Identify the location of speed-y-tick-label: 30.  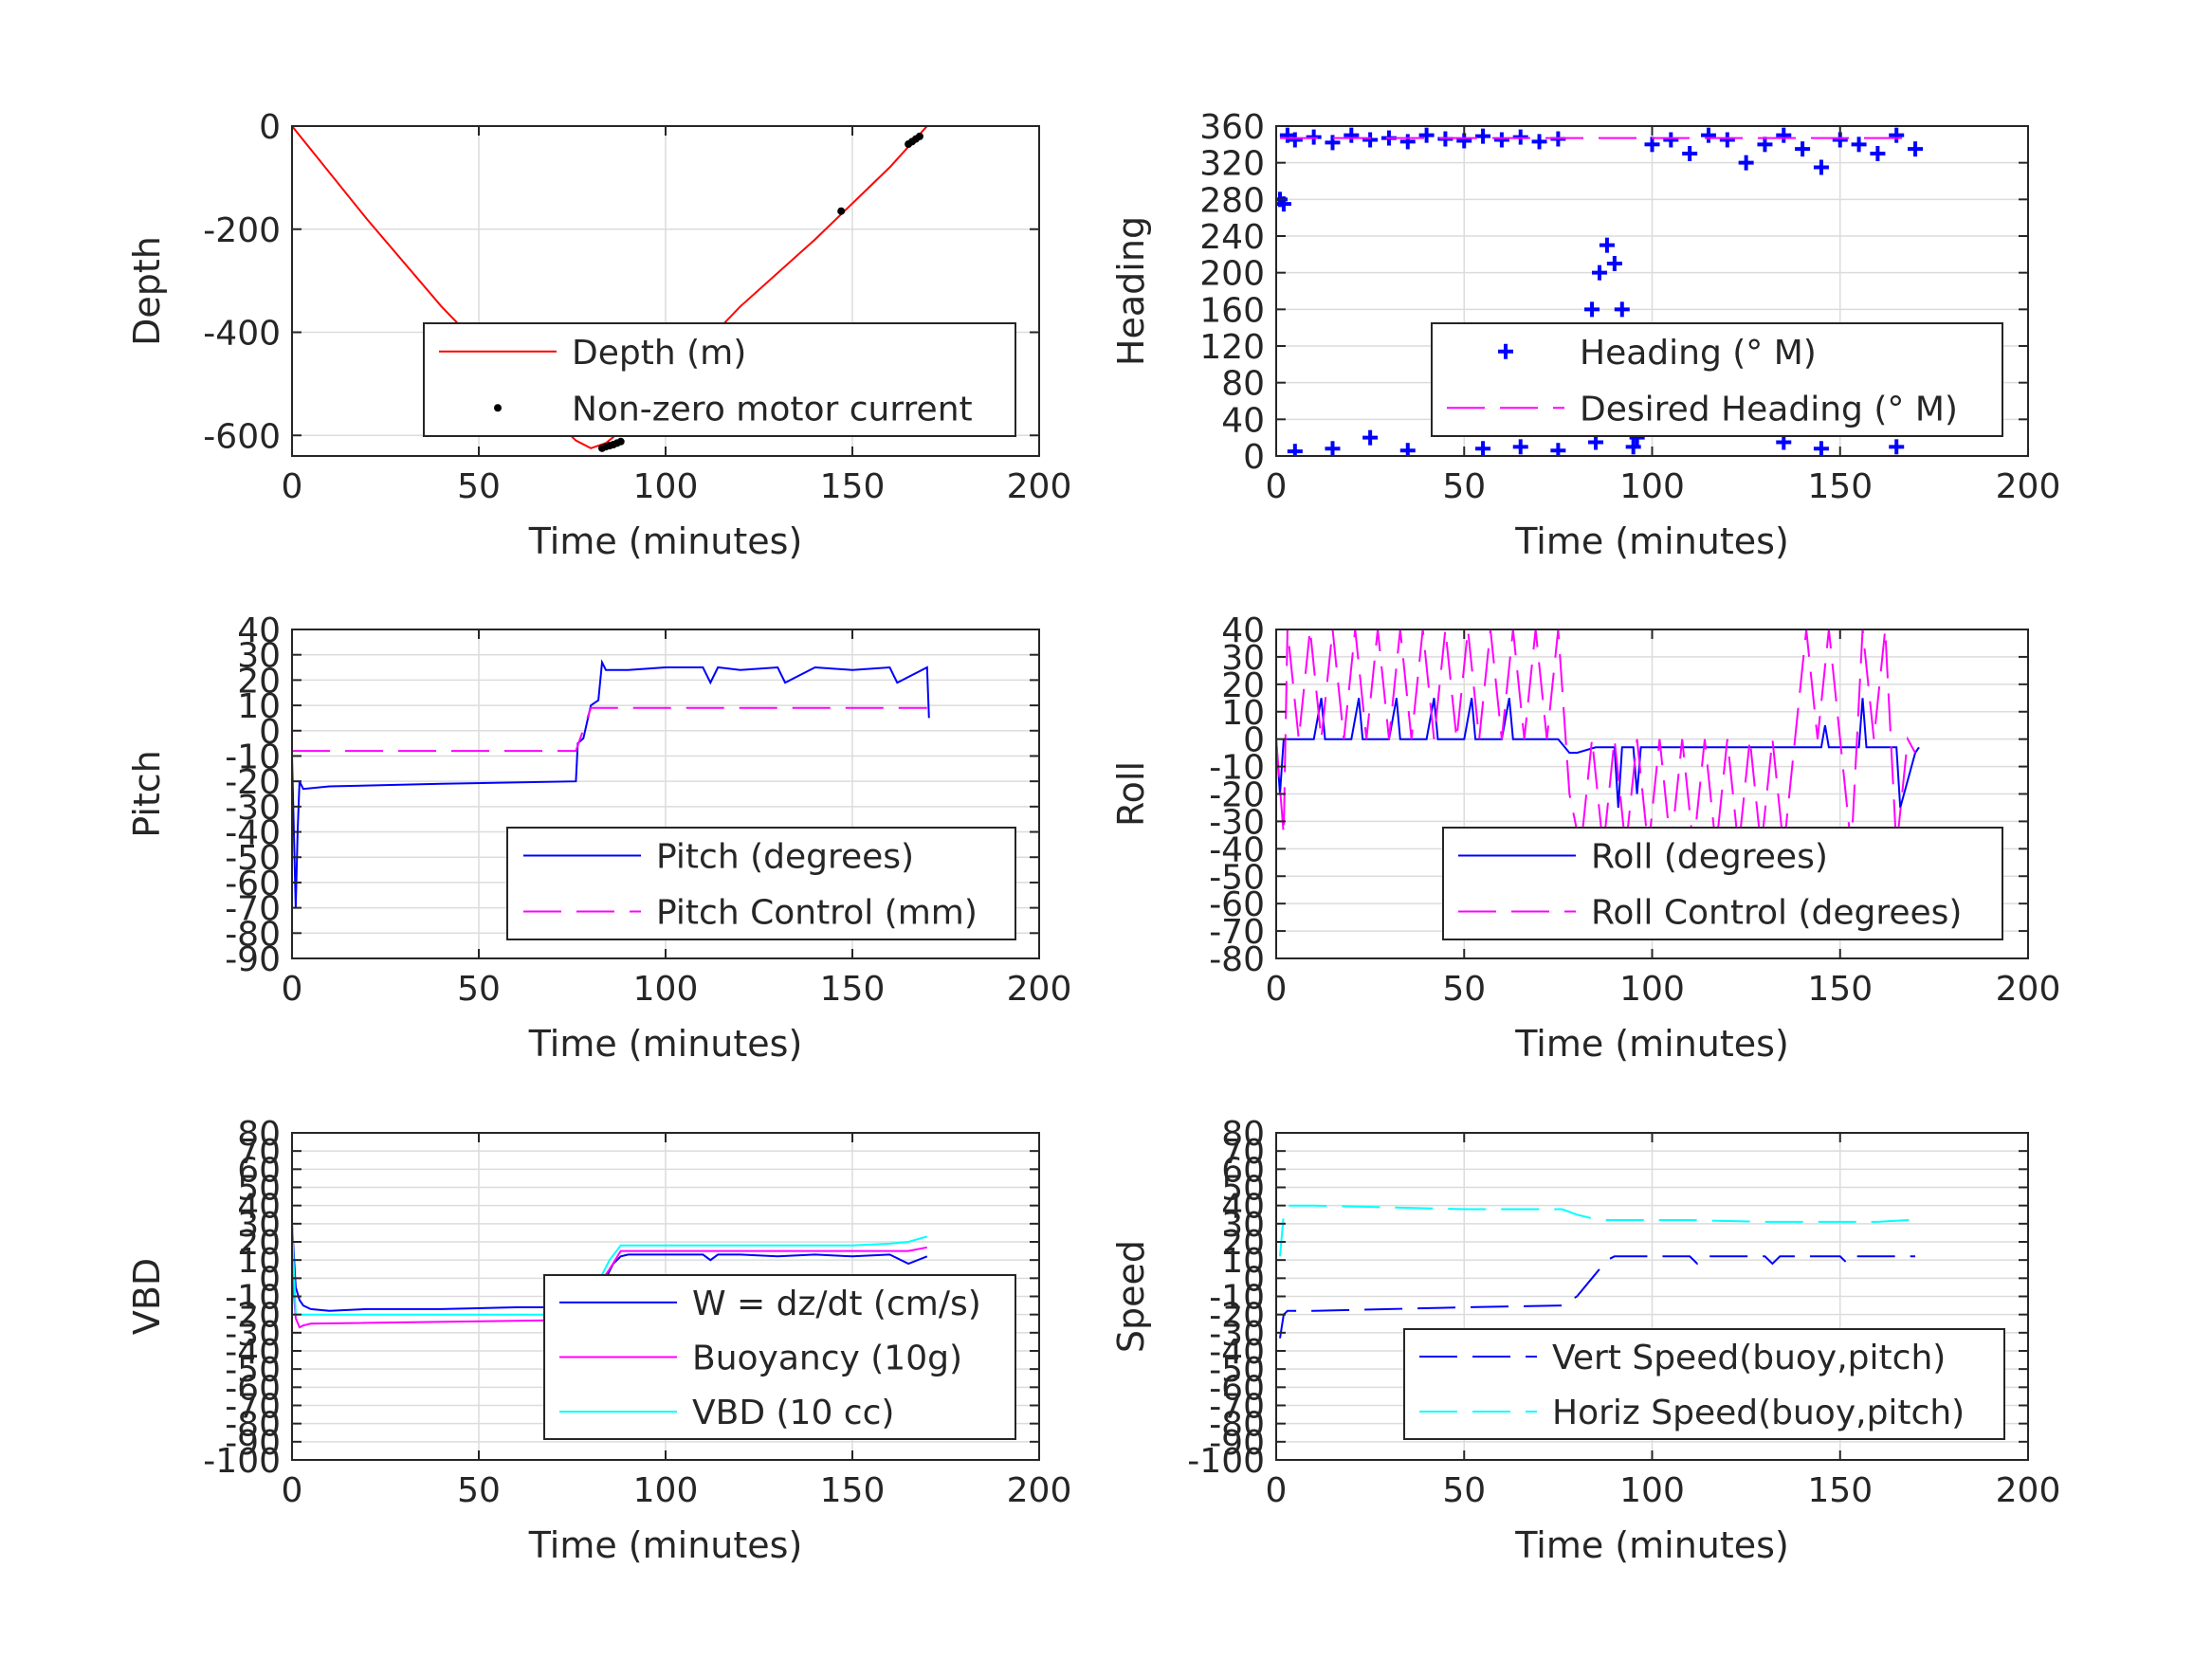
(1243, 1225).